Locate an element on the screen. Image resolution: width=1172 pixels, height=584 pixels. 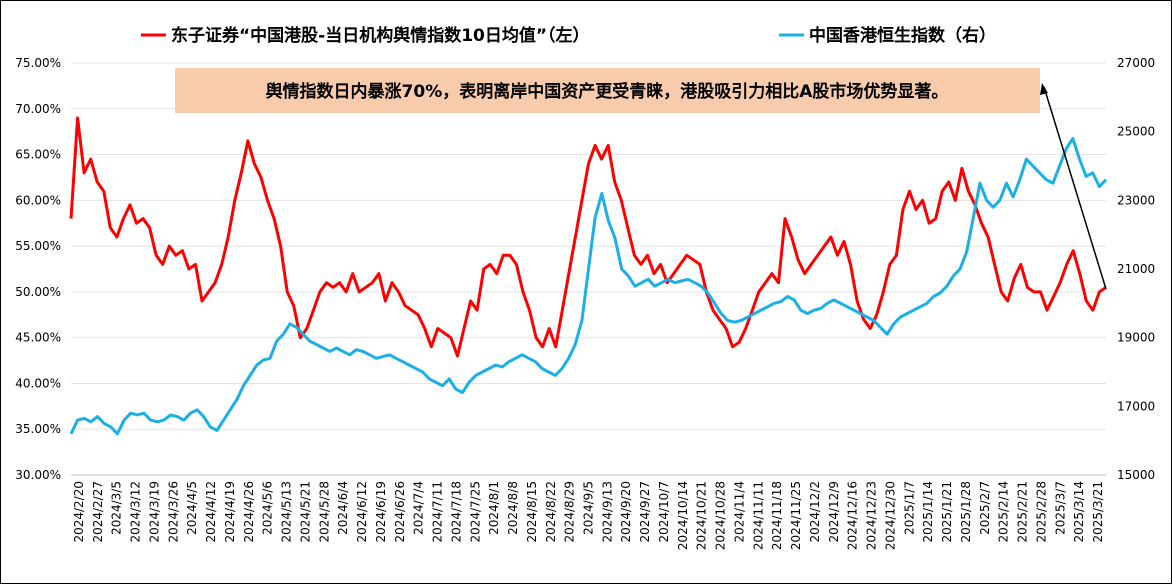
legend-label-series-2: 中国香港恒生指数（右） is located at coordinates (902, 35).